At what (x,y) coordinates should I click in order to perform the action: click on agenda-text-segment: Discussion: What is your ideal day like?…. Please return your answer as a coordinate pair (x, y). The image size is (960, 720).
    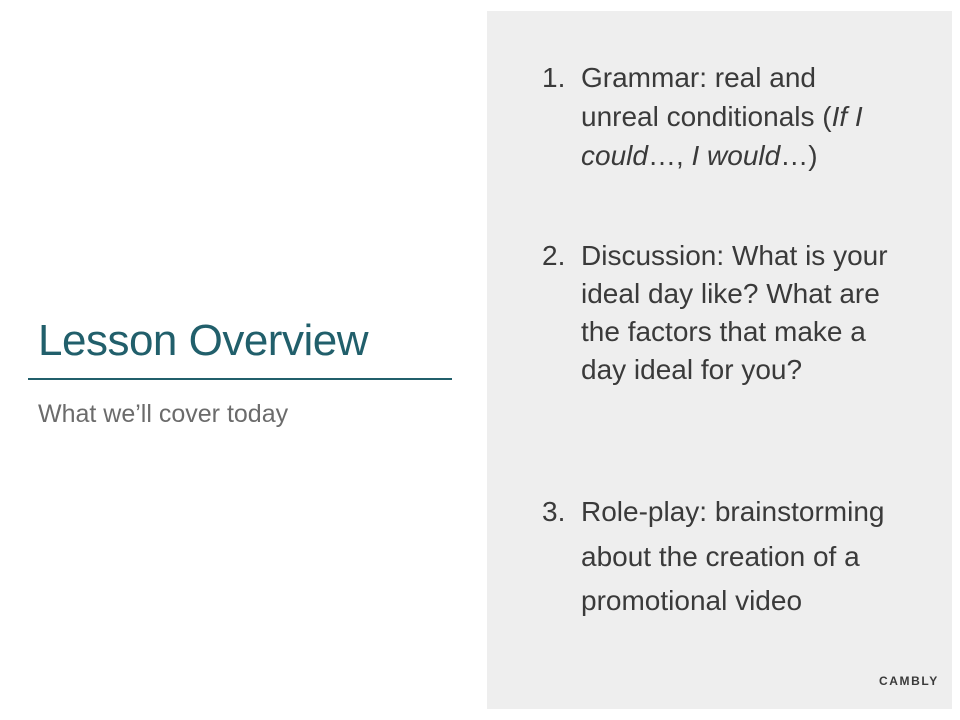
    Looking at the image, I should click on (734, 312).